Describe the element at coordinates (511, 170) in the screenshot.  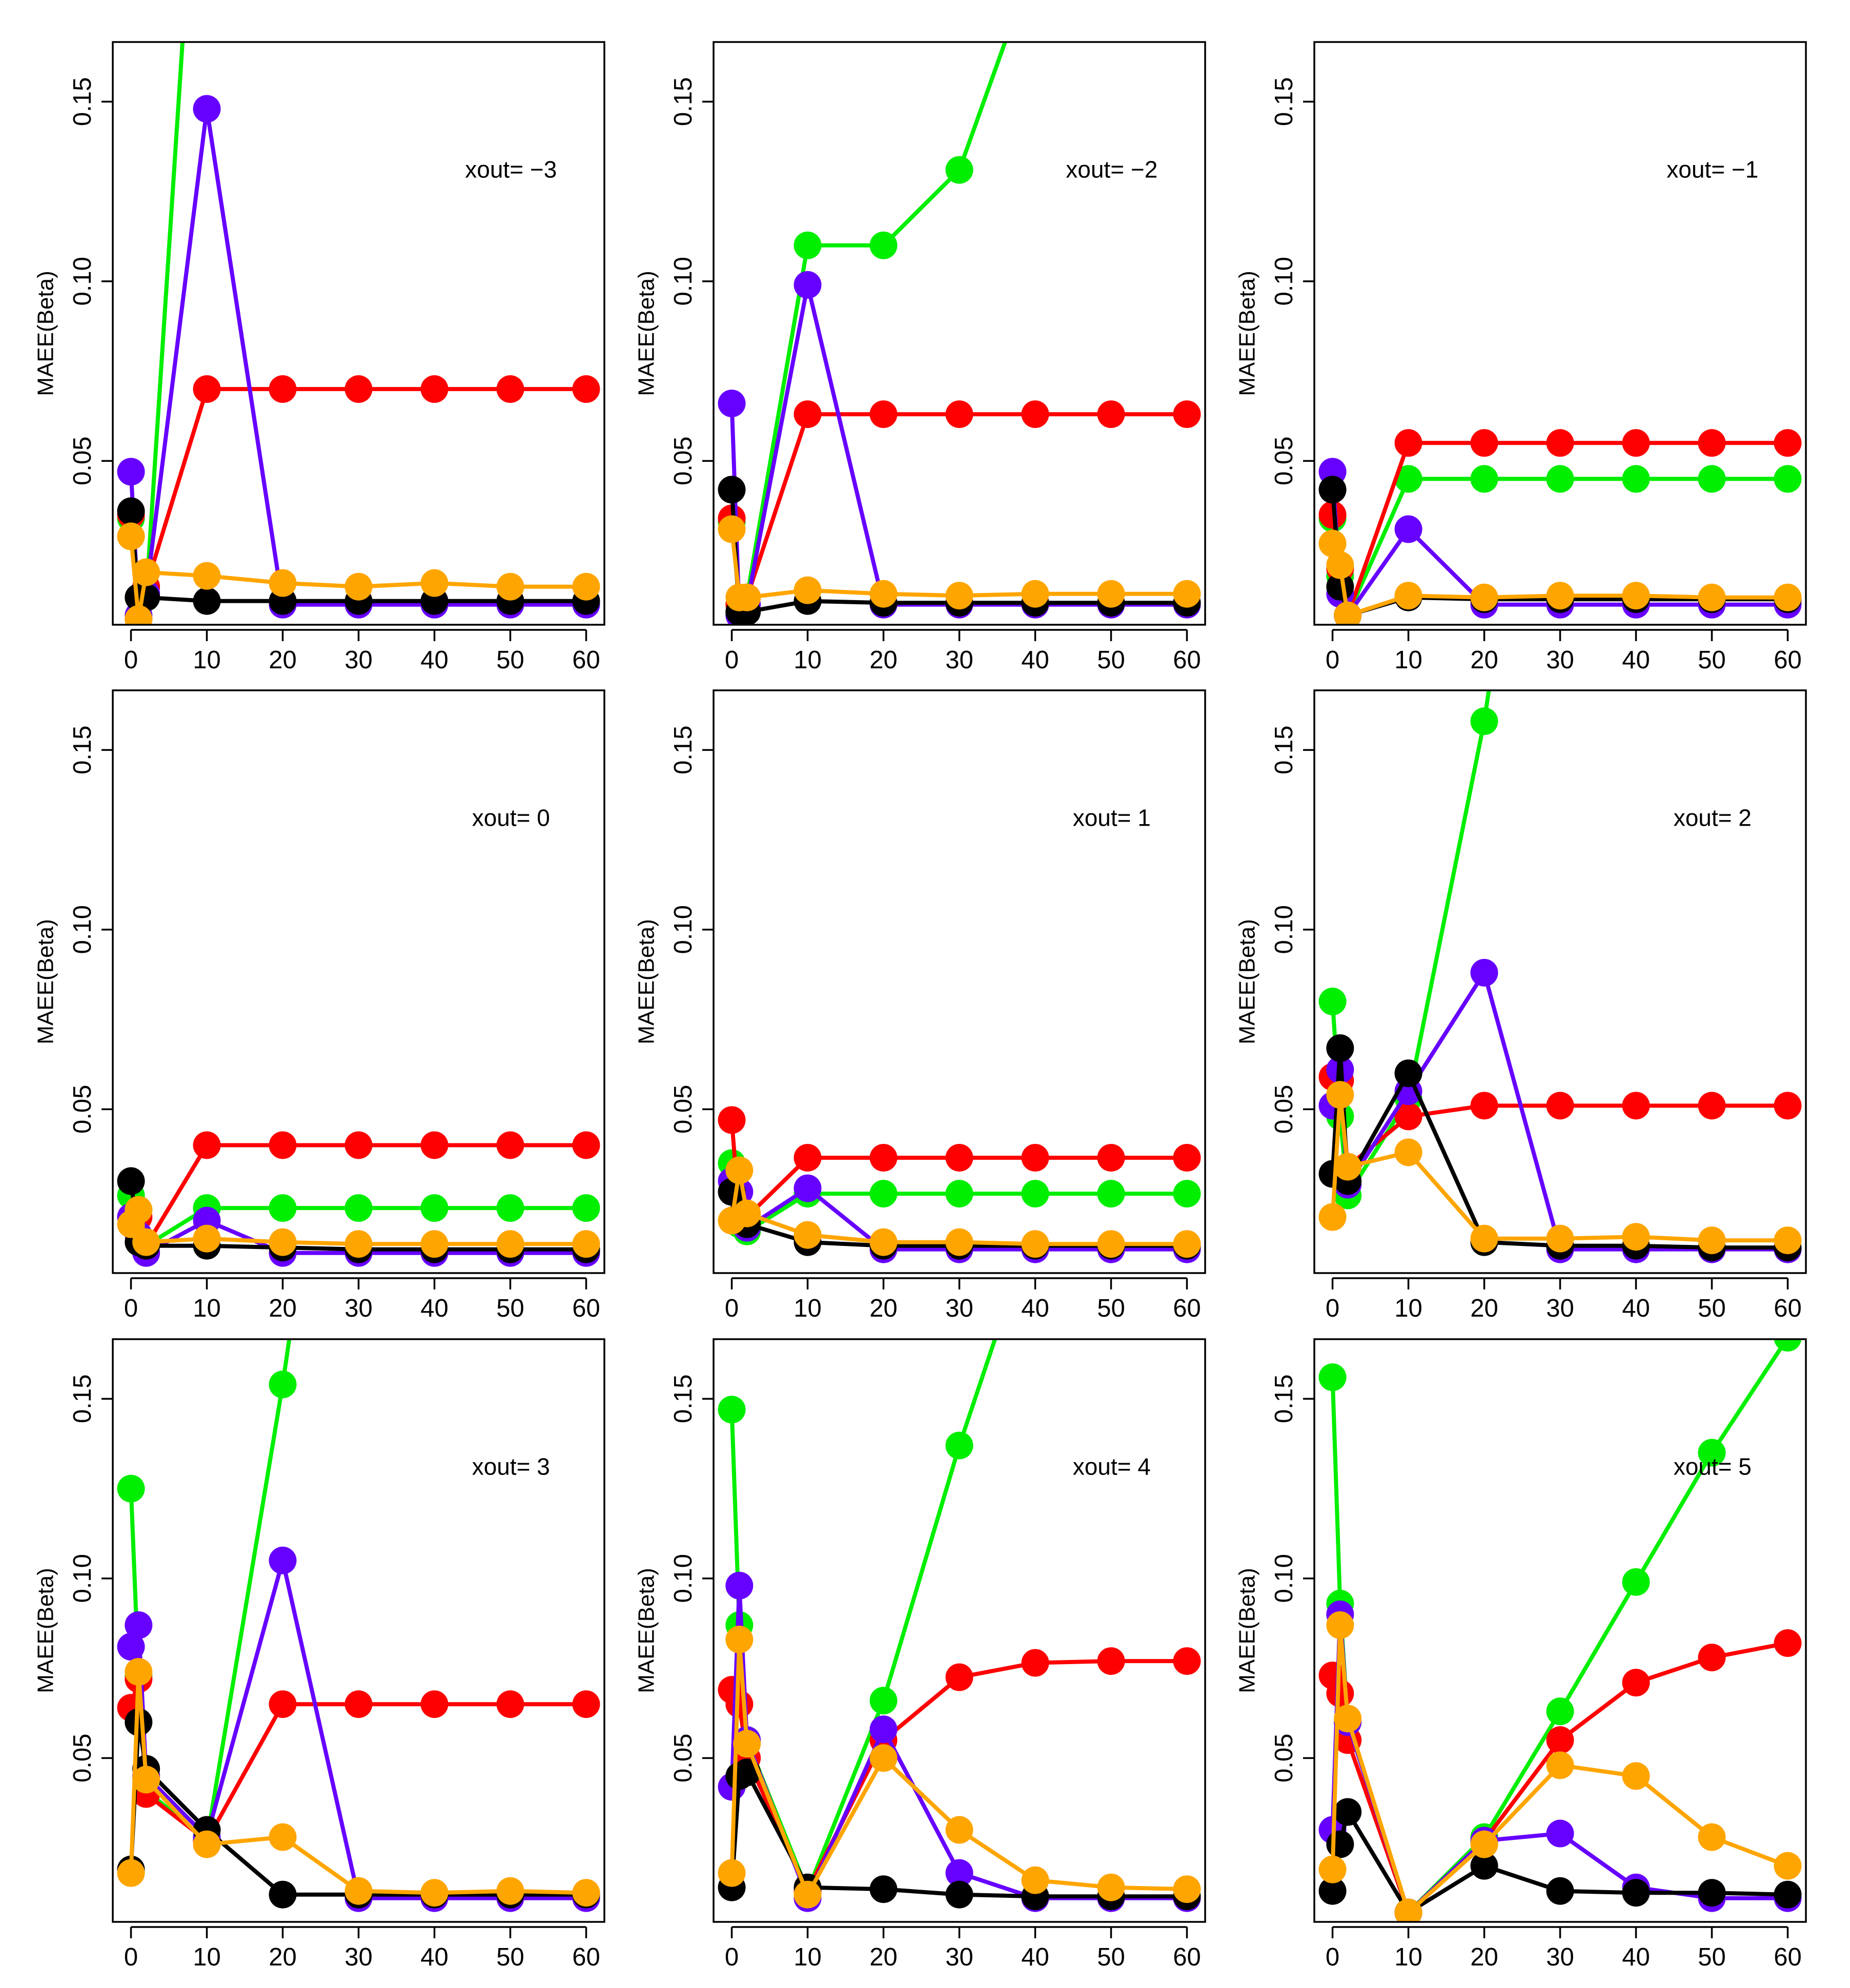
I see `annotation: xout= −3` at that location.